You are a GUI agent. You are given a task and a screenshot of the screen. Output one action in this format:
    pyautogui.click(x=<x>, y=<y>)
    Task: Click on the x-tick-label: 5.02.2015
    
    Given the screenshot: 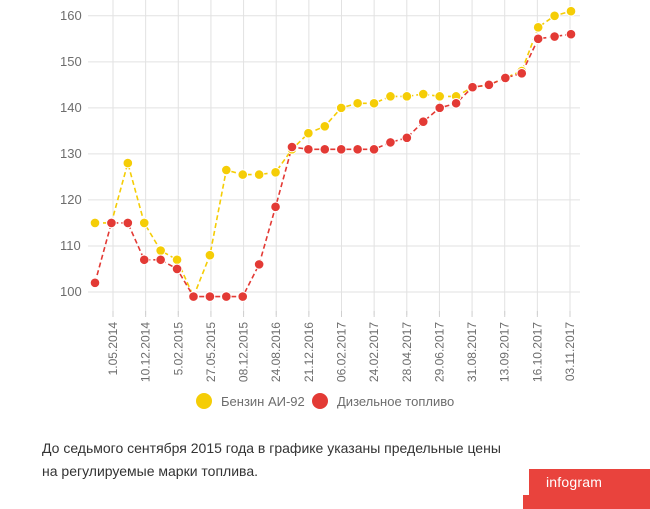 What is the action you would take?
    pyautogui.click(x=178, y=349)
    